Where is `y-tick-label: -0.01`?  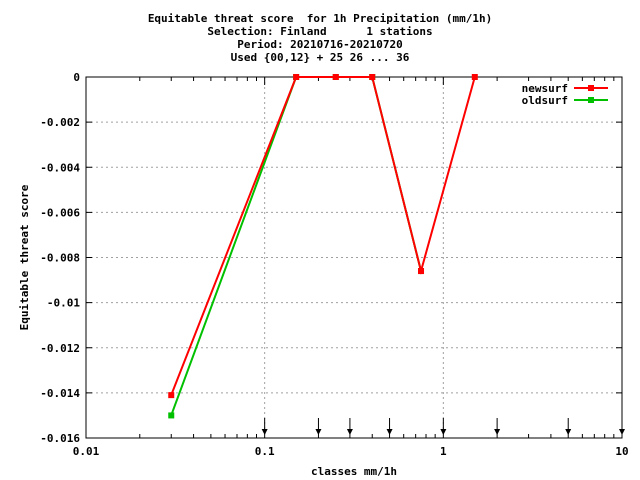 y-tick-label: -0.01 is located at coordinates (63, 303).